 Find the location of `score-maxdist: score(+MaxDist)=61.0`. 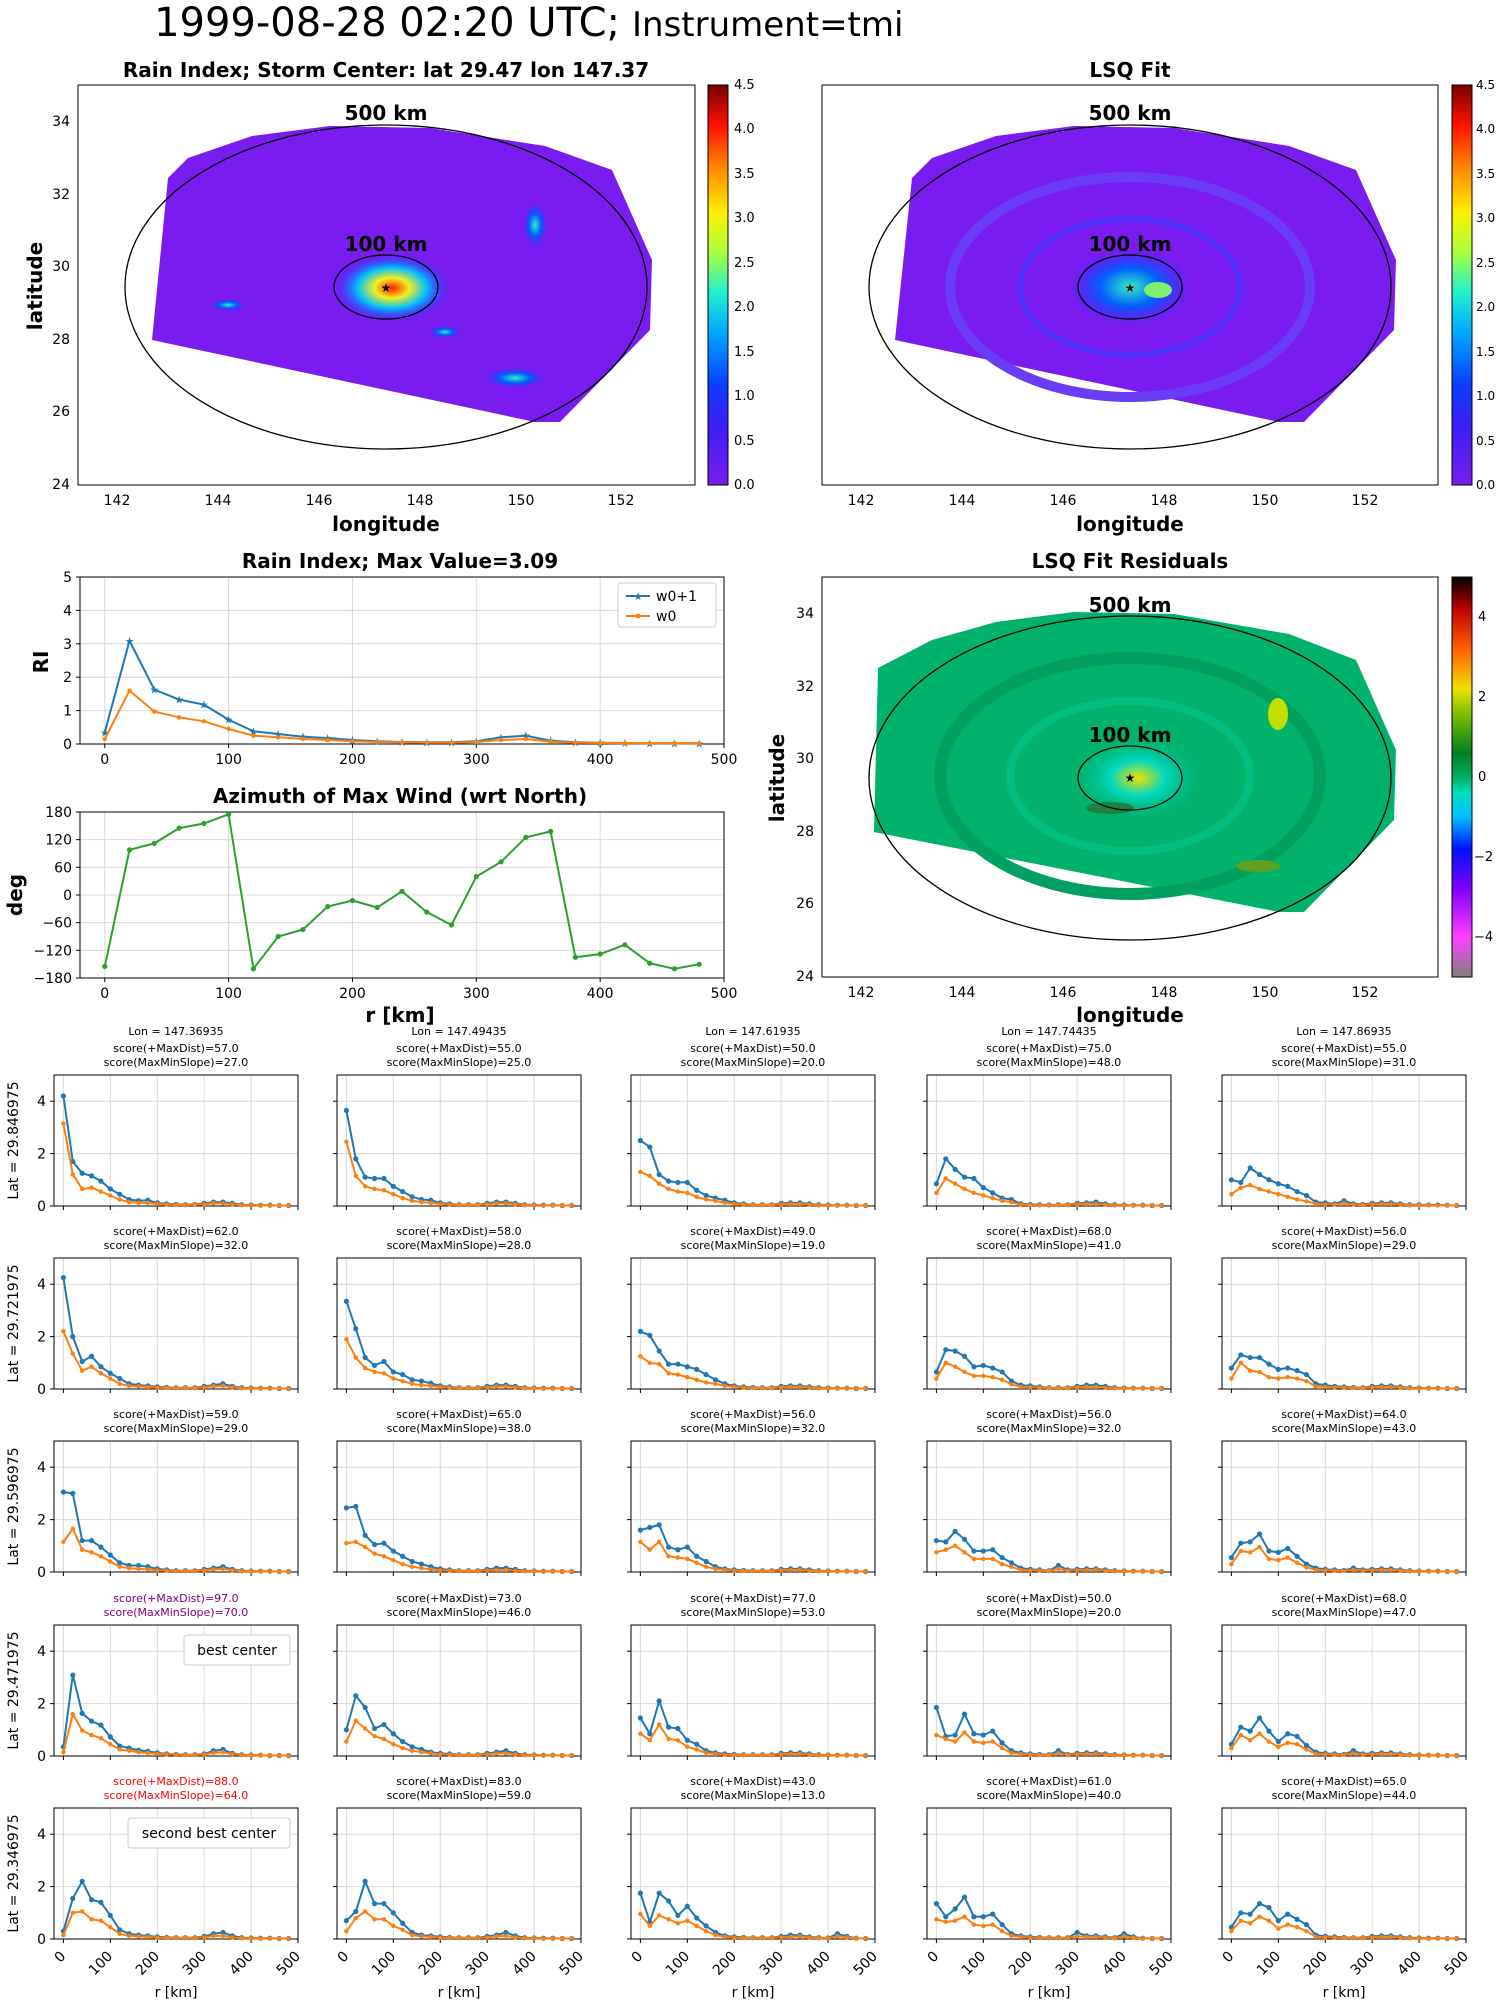

score-maxdist: score(+MaxDist)=61.0 is located at coordinates (1048, 1781).